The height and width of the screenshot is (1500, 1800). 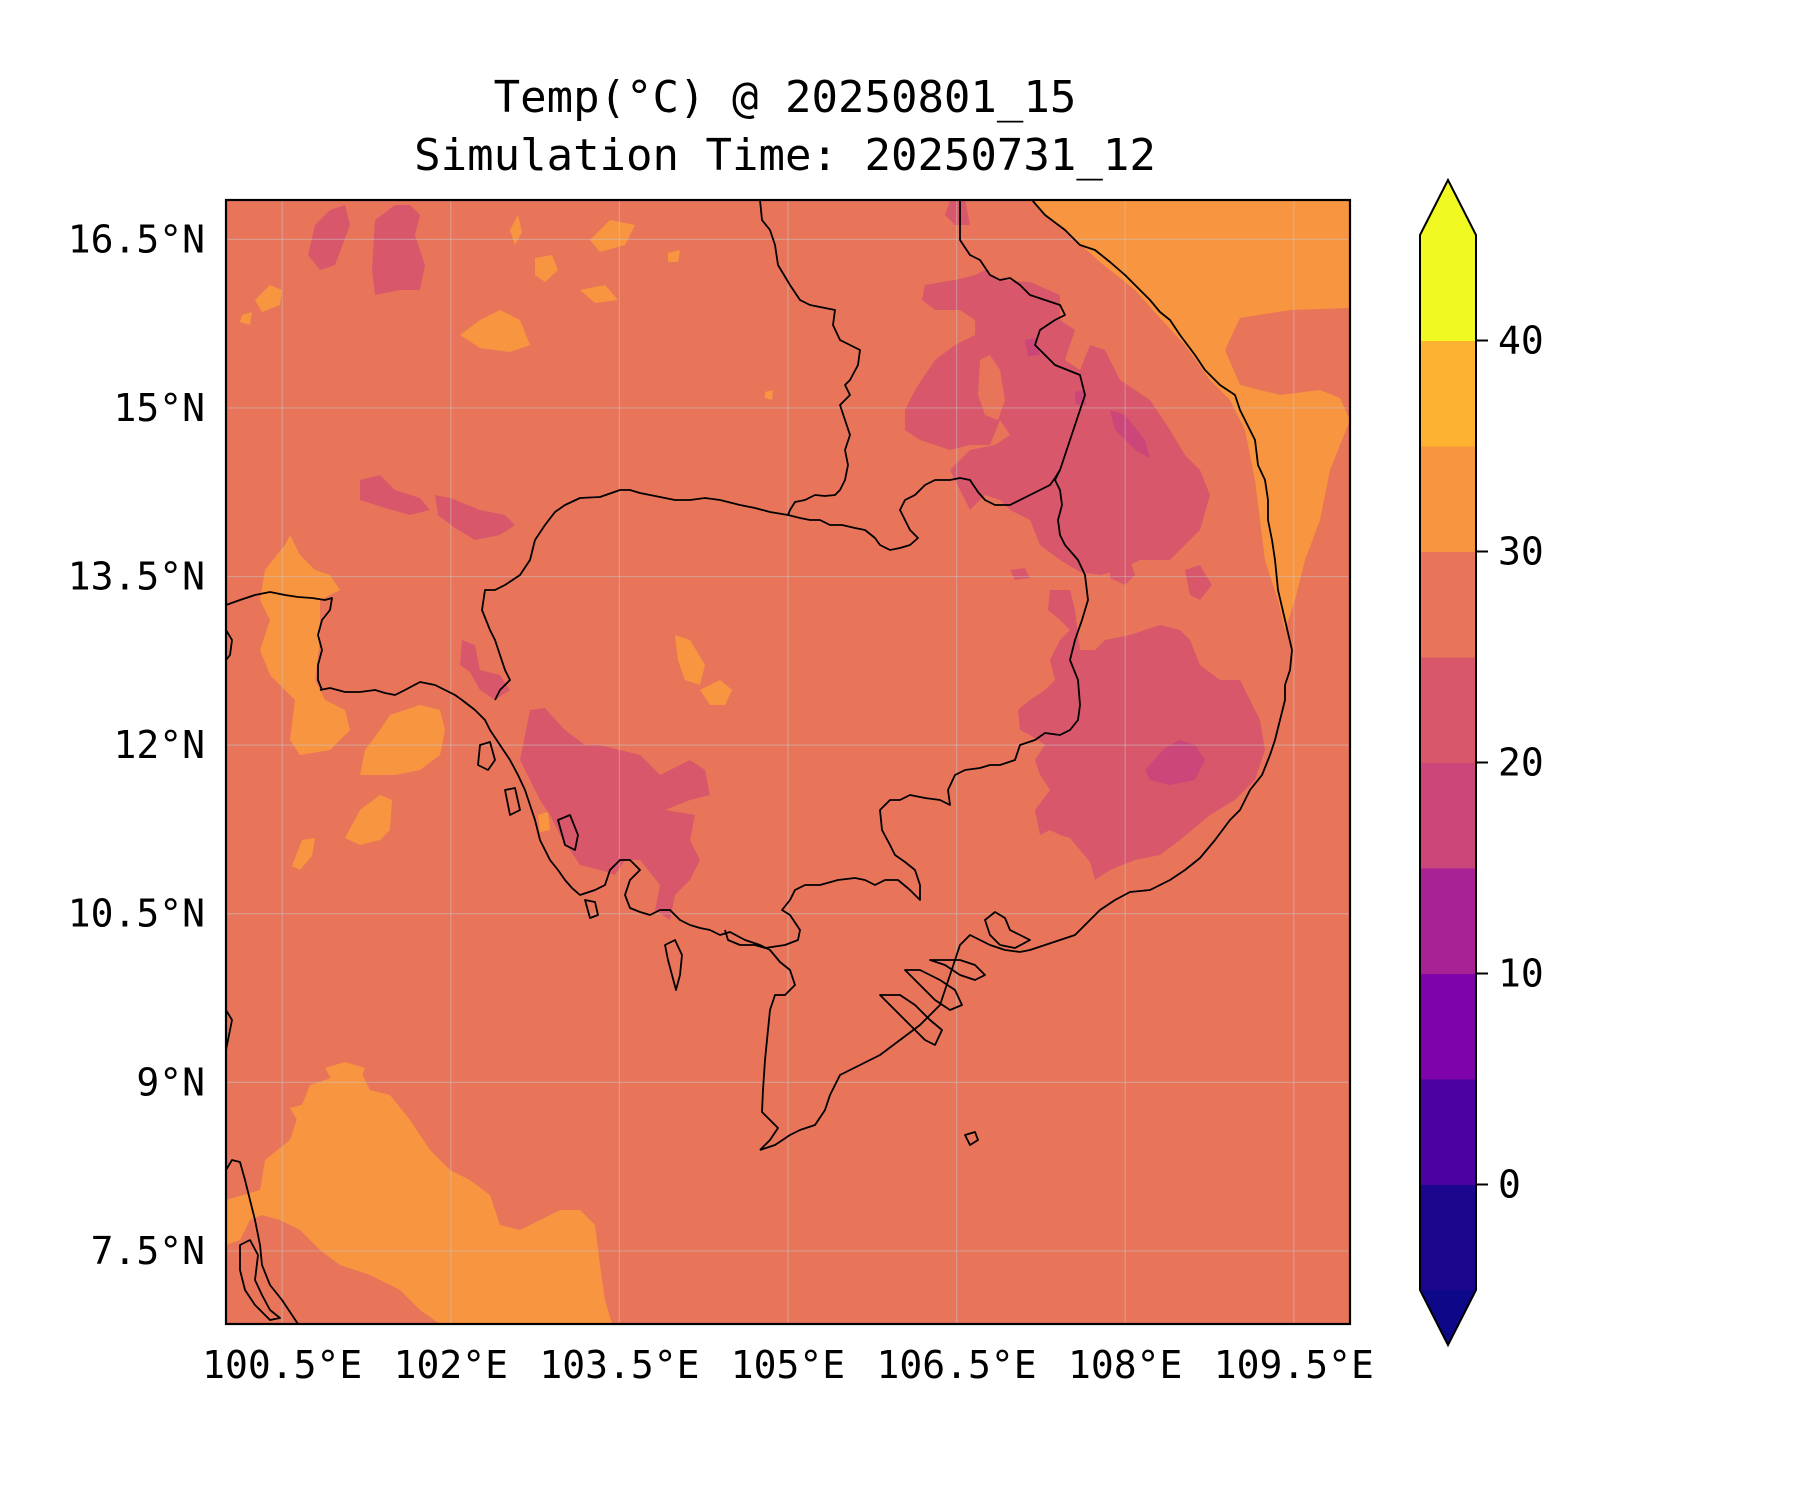 I want to click on mekong-delta-coast, so click(x=890, y=1042).